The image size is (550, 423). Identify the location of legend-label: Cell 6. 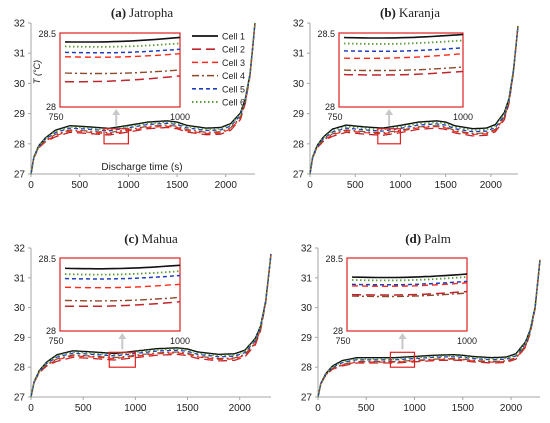
(233, 103).